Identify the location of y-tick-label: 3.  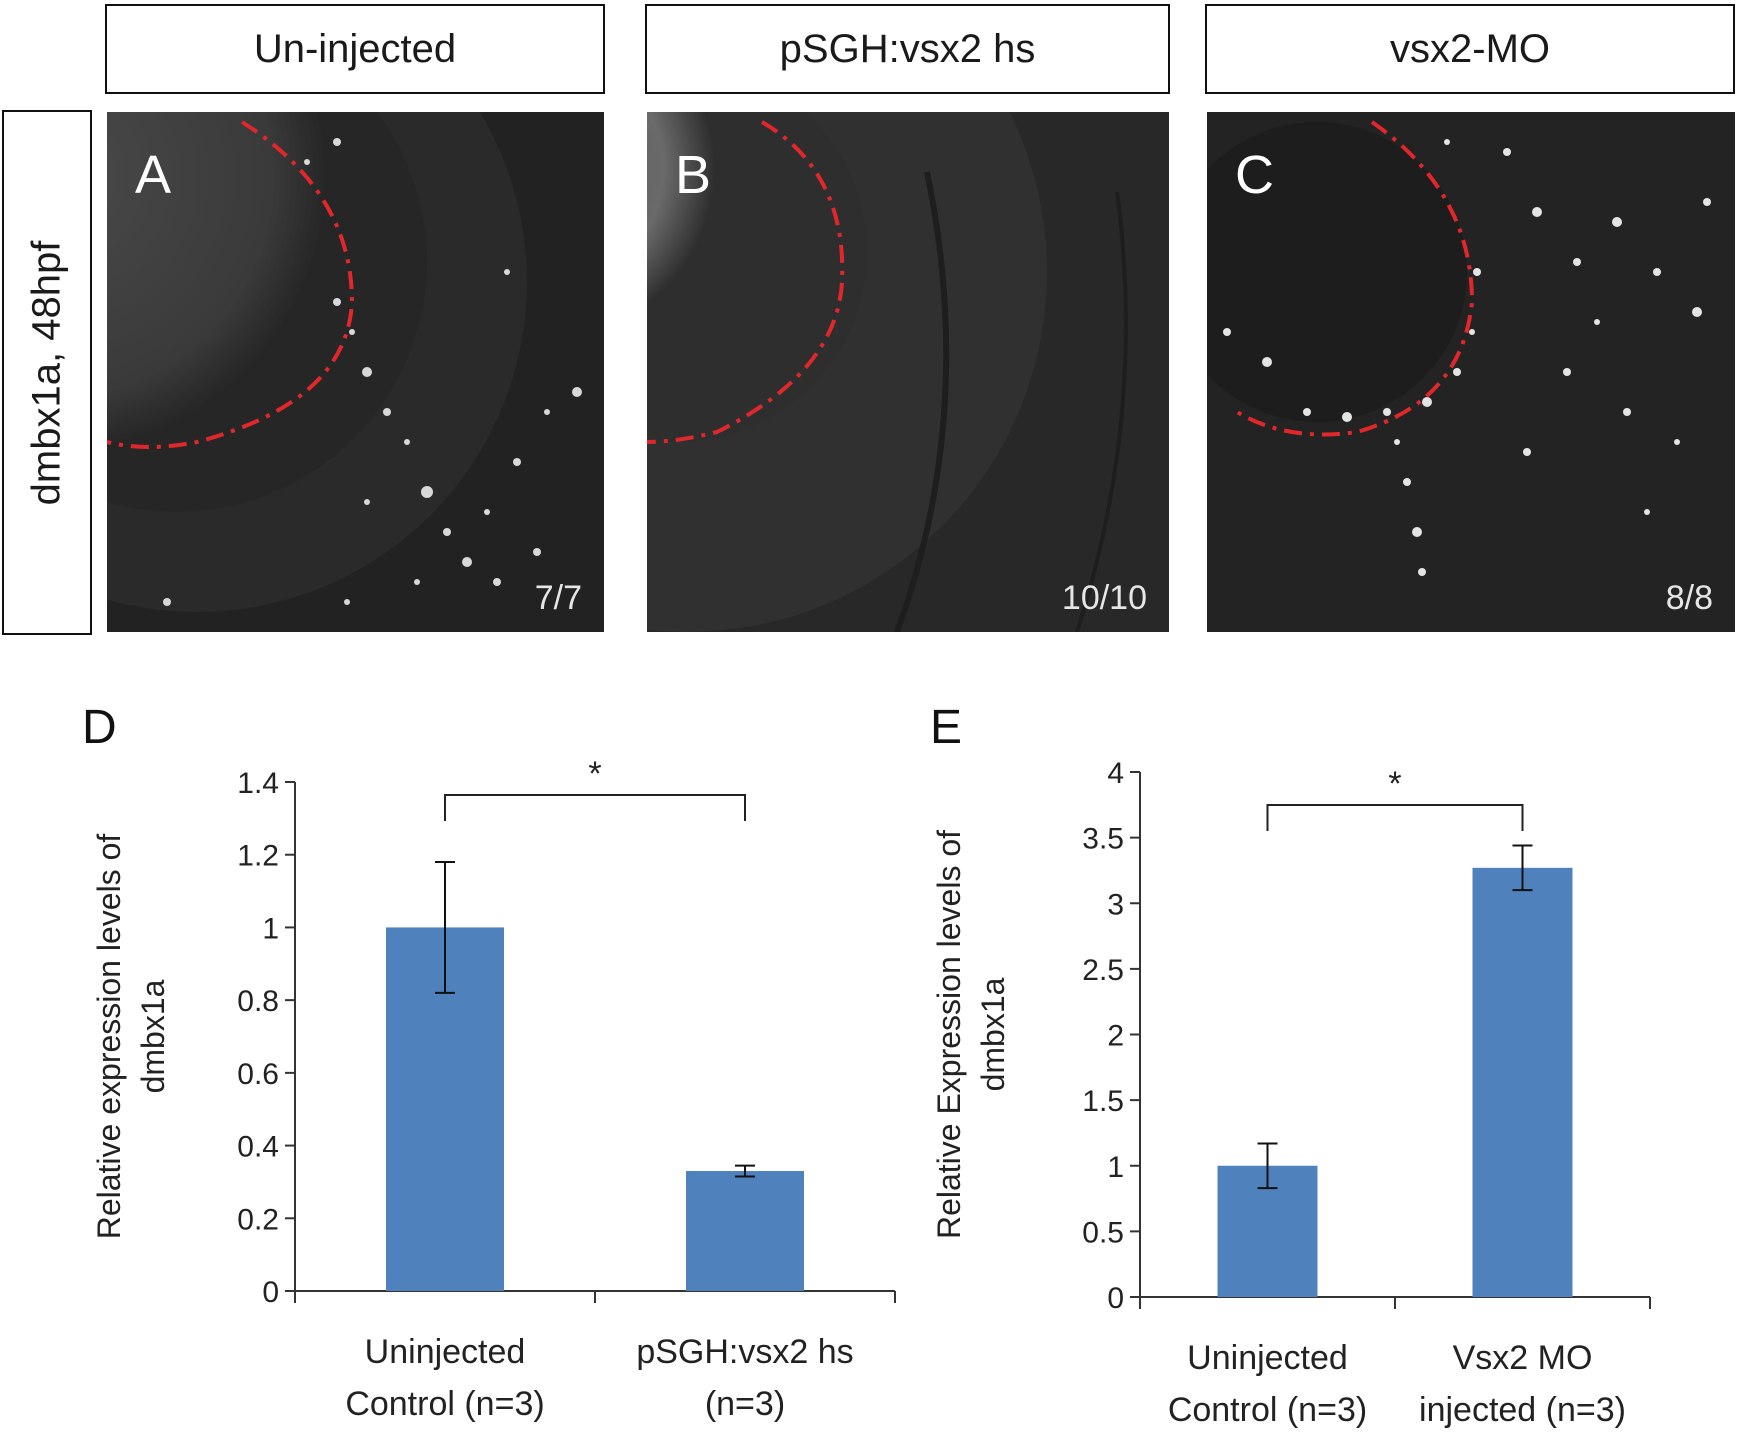
(1115, 904).